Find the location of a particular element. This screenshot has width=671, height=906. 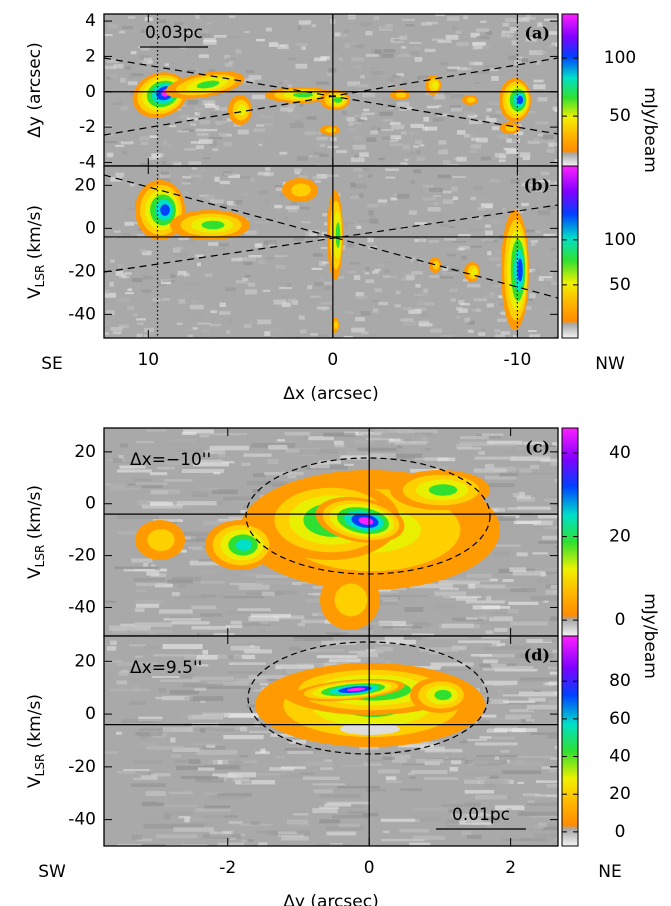

y-tick-label: 0 is located at coordinates (90, 228).